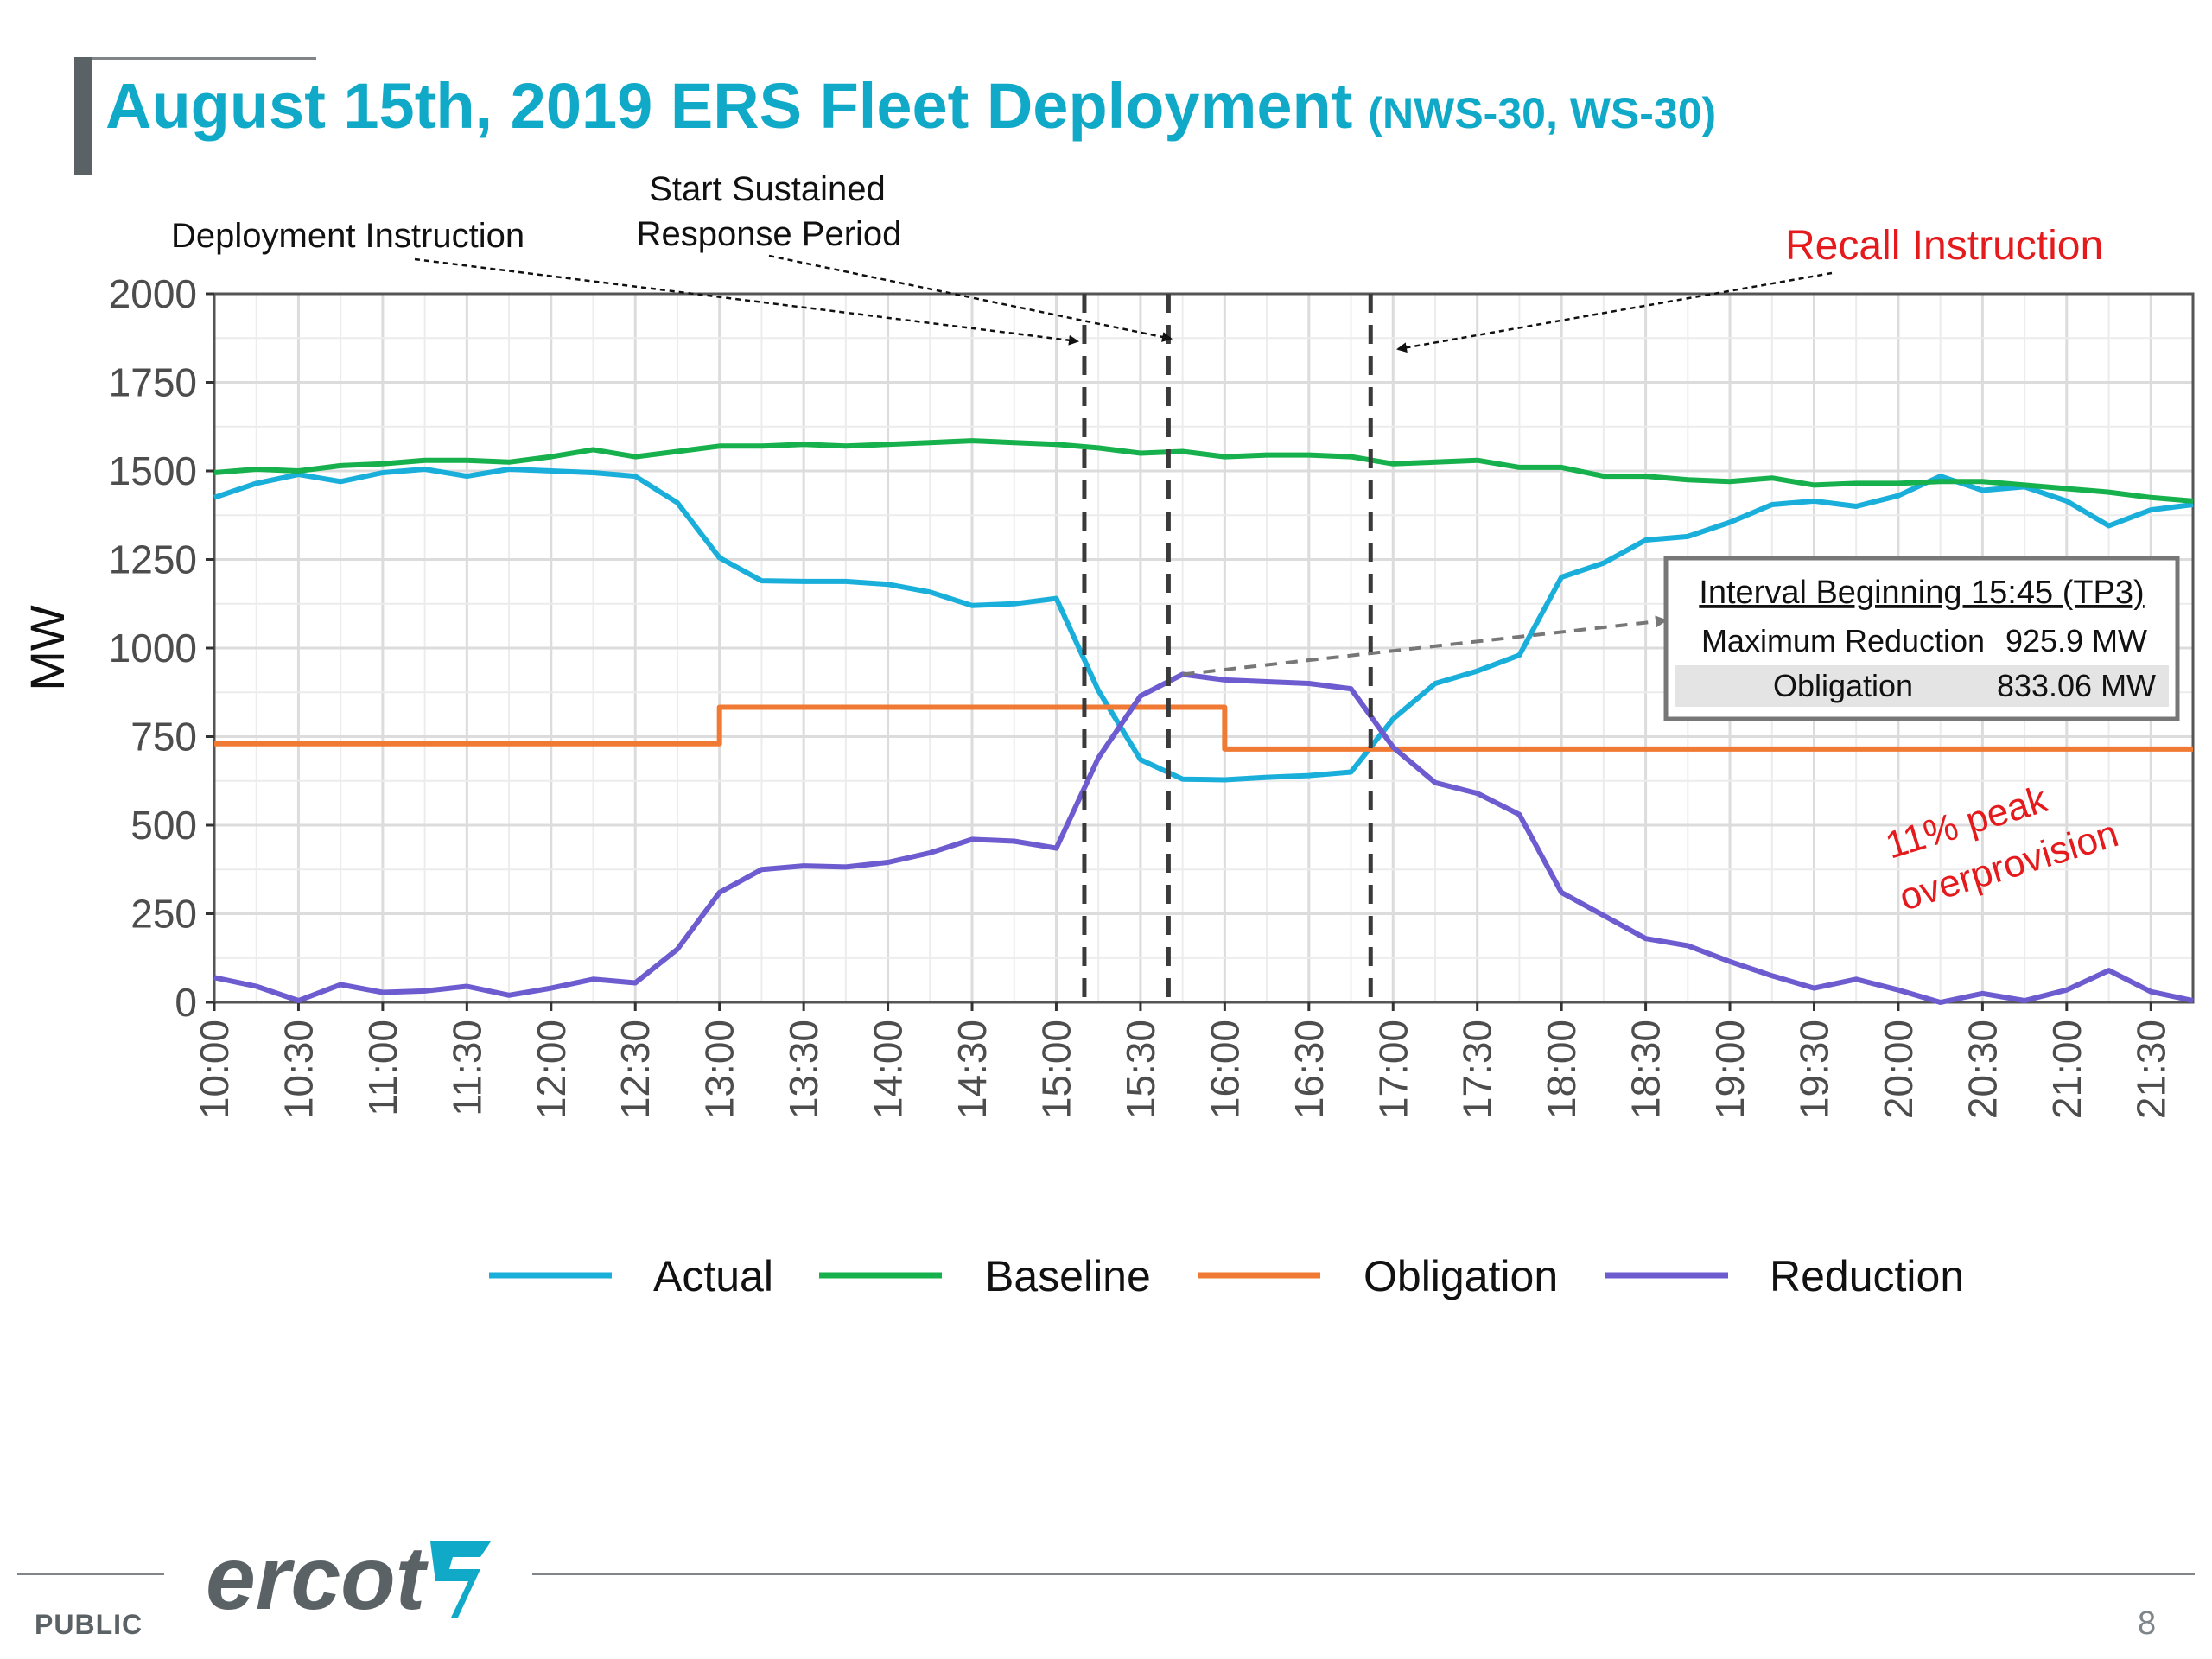  What do you see at coordinates (1224, 1069) in the screenshot?
I see `x-tick-label: 16:00` at bounding box center [1224, 1069].